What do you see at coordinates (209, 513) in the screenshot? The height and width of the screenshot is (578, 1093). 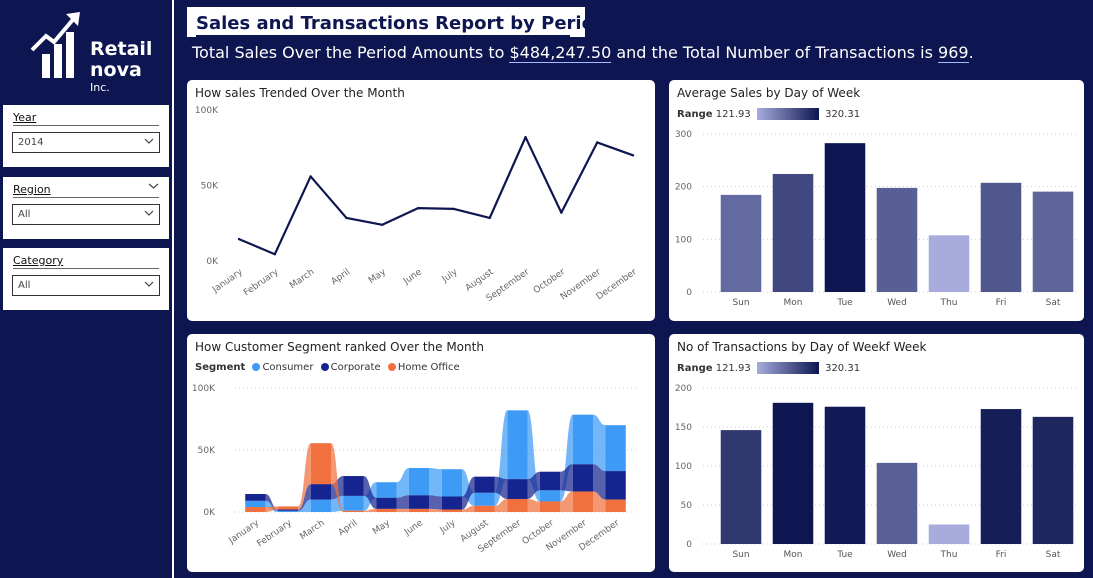 I see `y-tick-label: 0K` at bounding box center [209, 513].